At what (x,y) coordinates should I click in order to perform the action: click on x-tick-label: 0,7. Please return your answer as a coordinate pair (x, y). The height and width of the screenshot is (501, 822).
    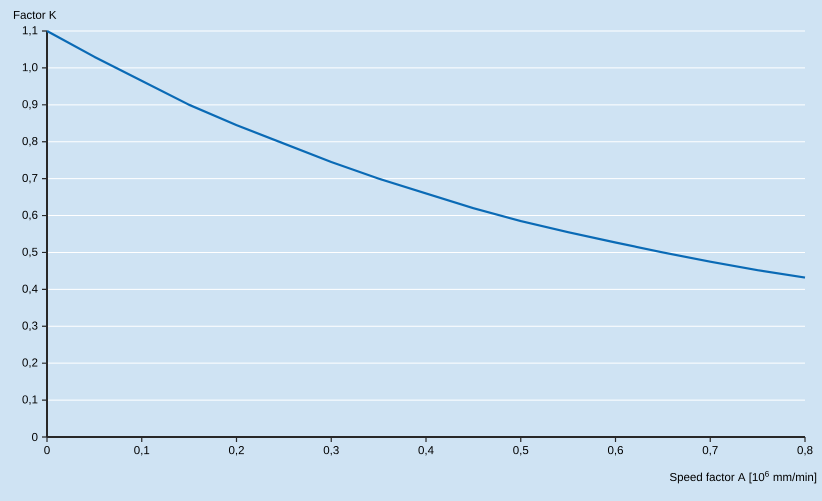
    Looking at the image, I should click on (710, 451).